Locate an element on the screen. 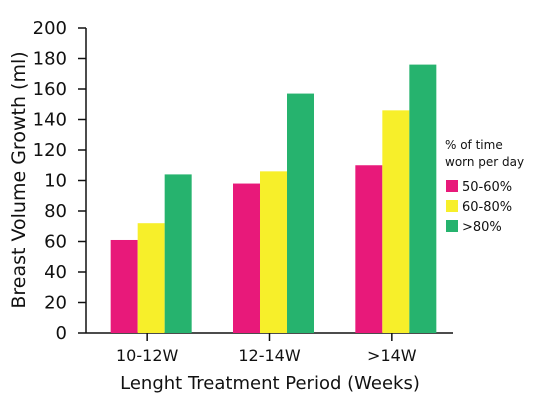 The image size is (535, 410). y-tick-label: 160 is located at coordinates (50, 89).